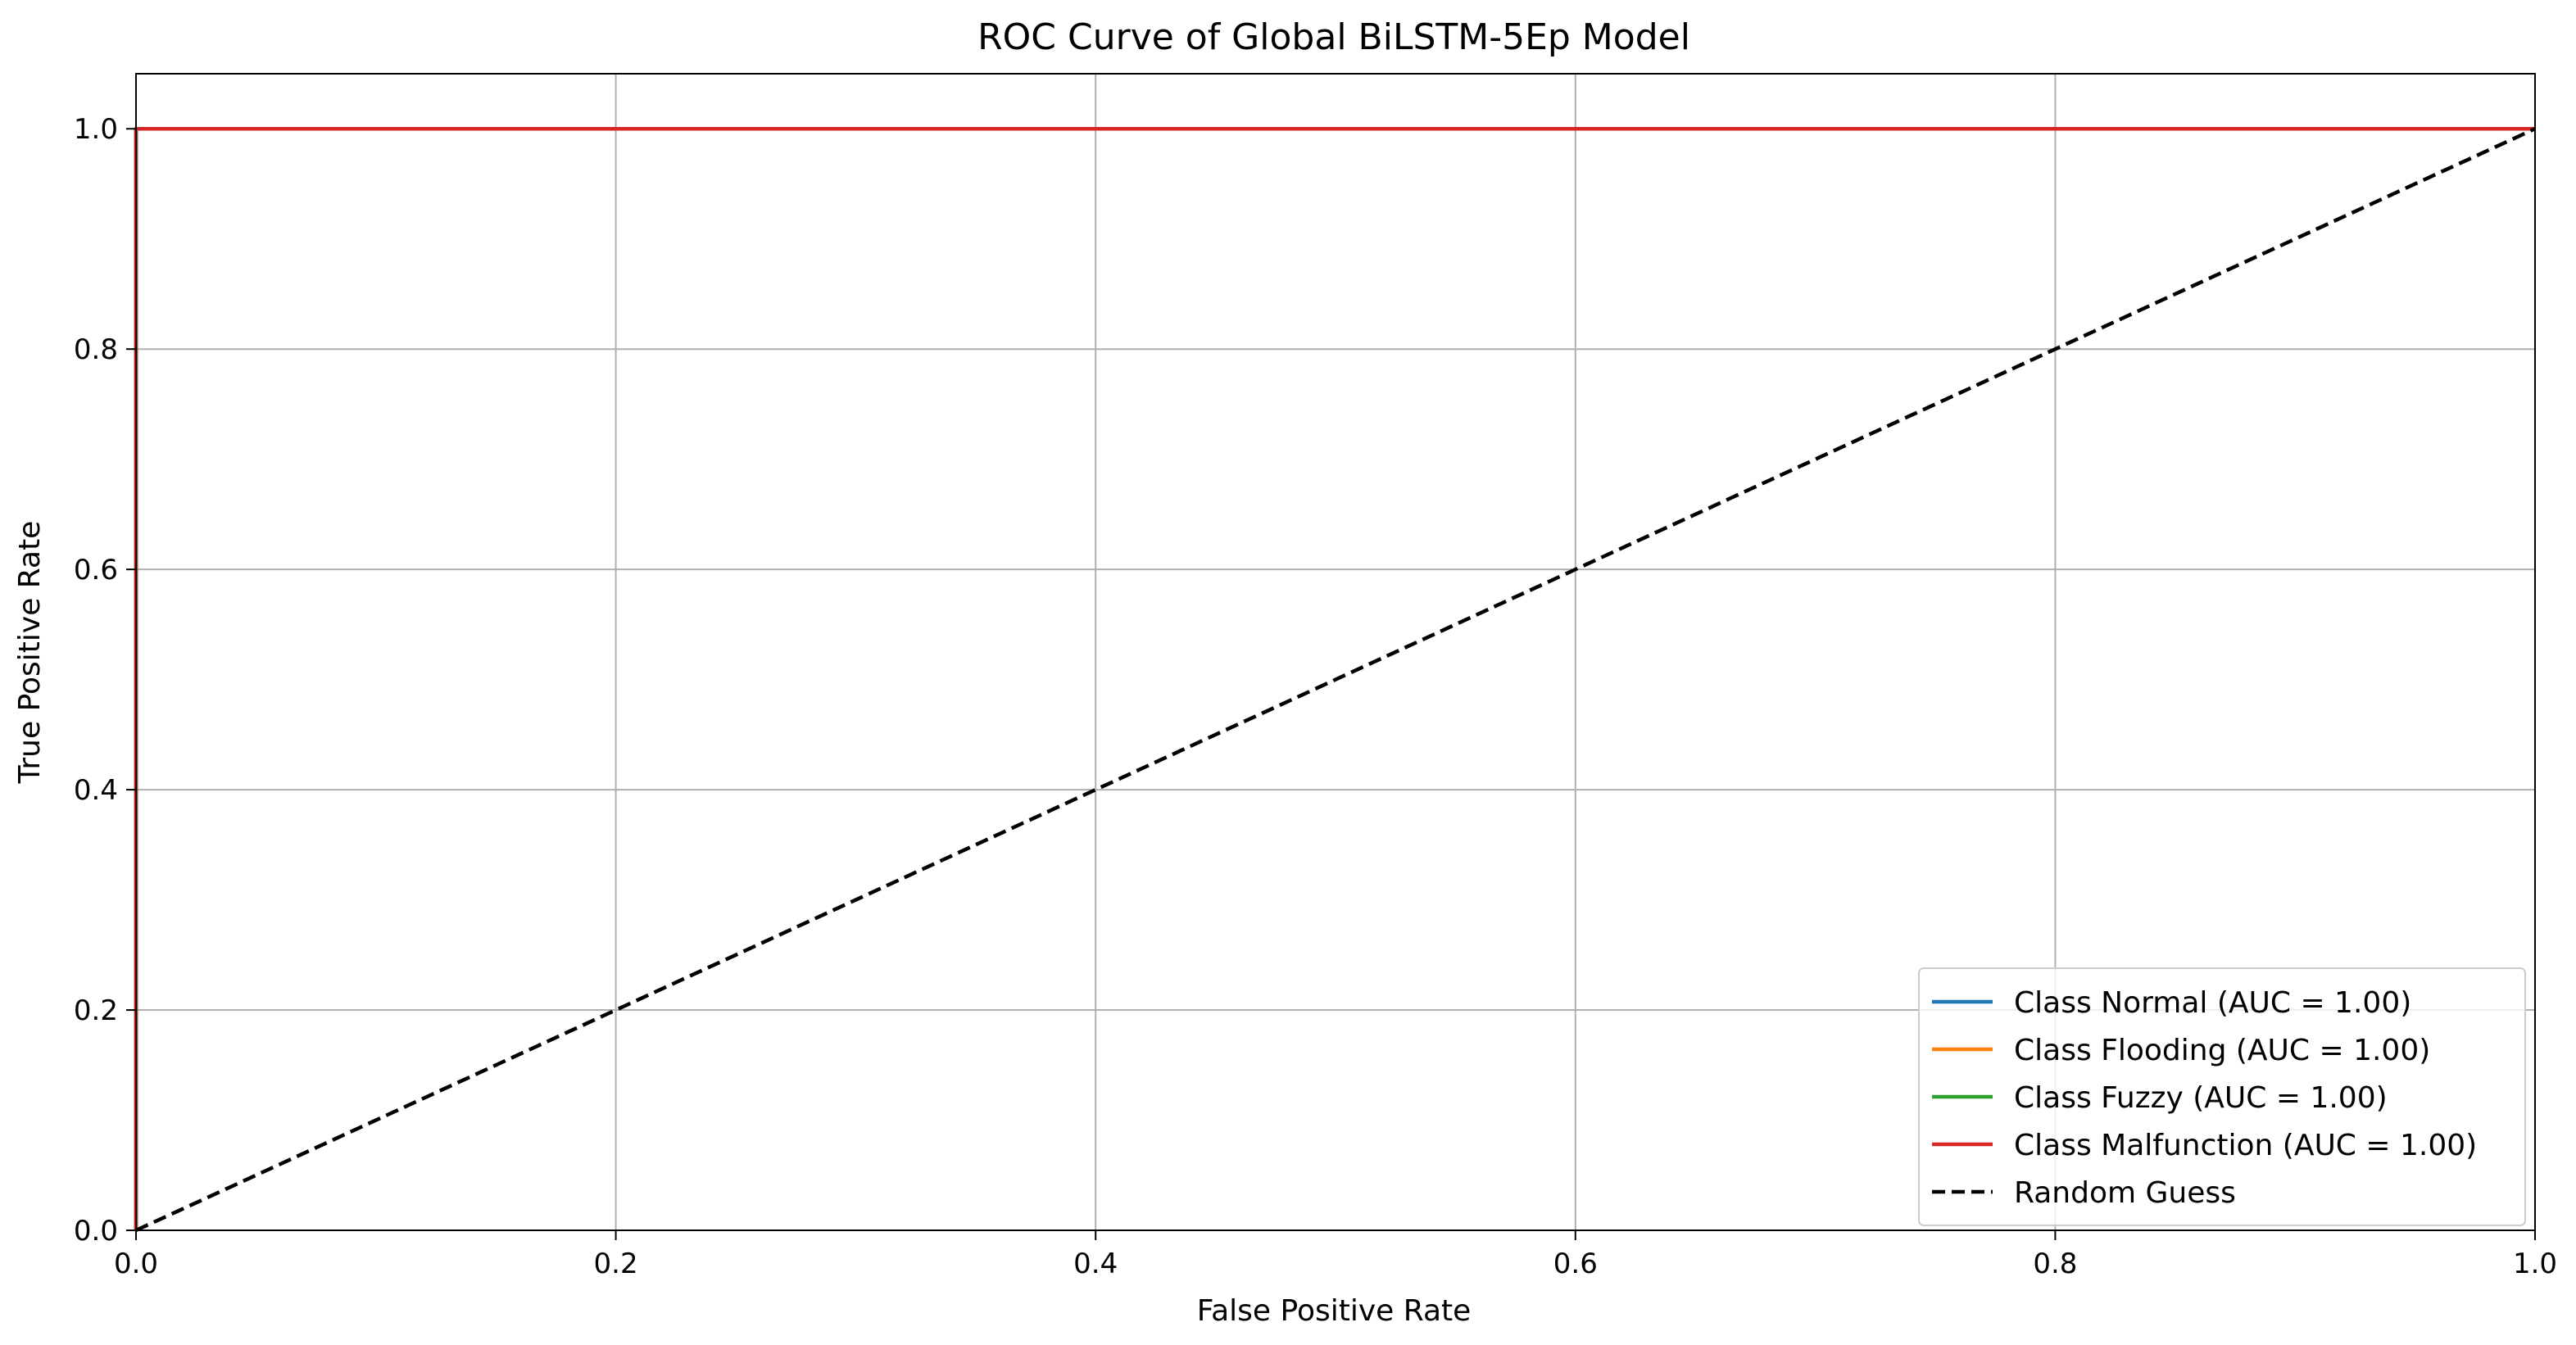 This screenshot has height=1345, width=2576. What do you see at coordinates (2055, 1264) in the screenshot?
I see `x-tick-label-4: 0.8` at bounding box center [2055, 1264].